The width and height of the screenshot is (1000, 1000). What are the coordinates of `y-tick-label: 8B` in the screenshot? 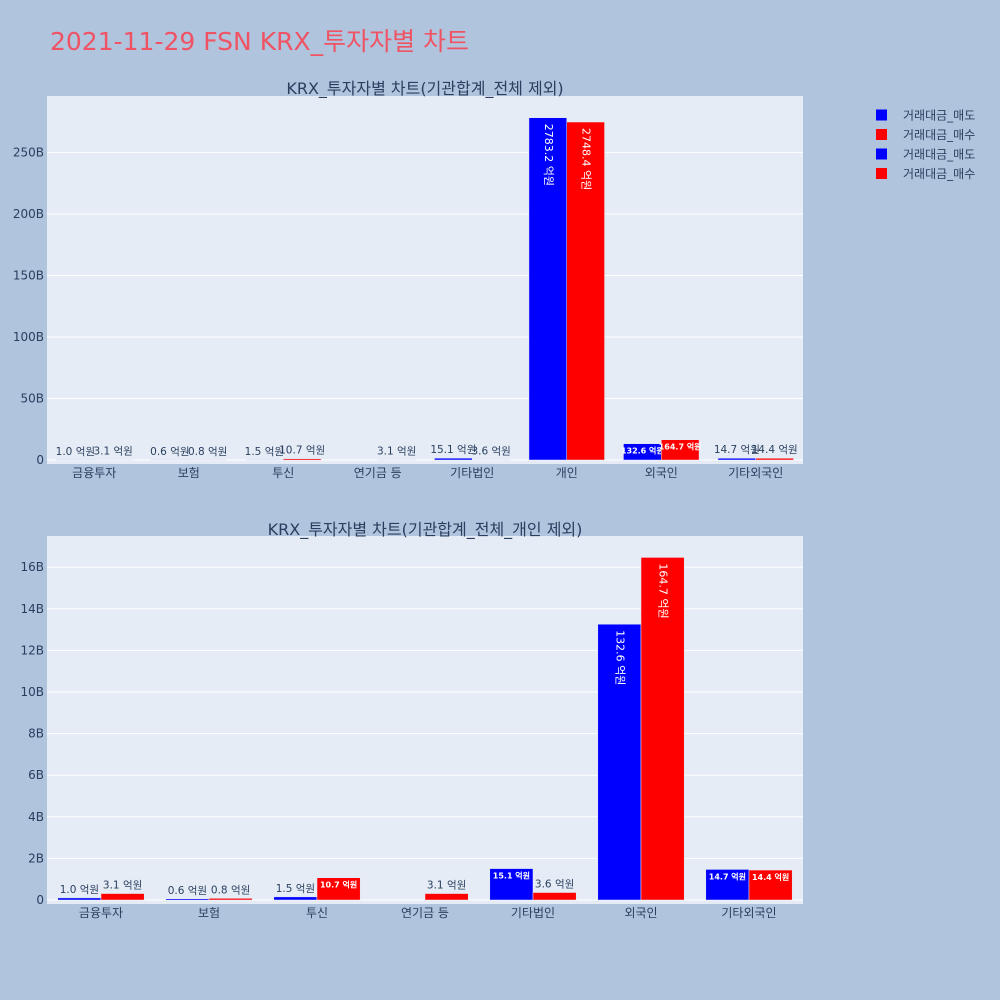 It's located at (36, 734).